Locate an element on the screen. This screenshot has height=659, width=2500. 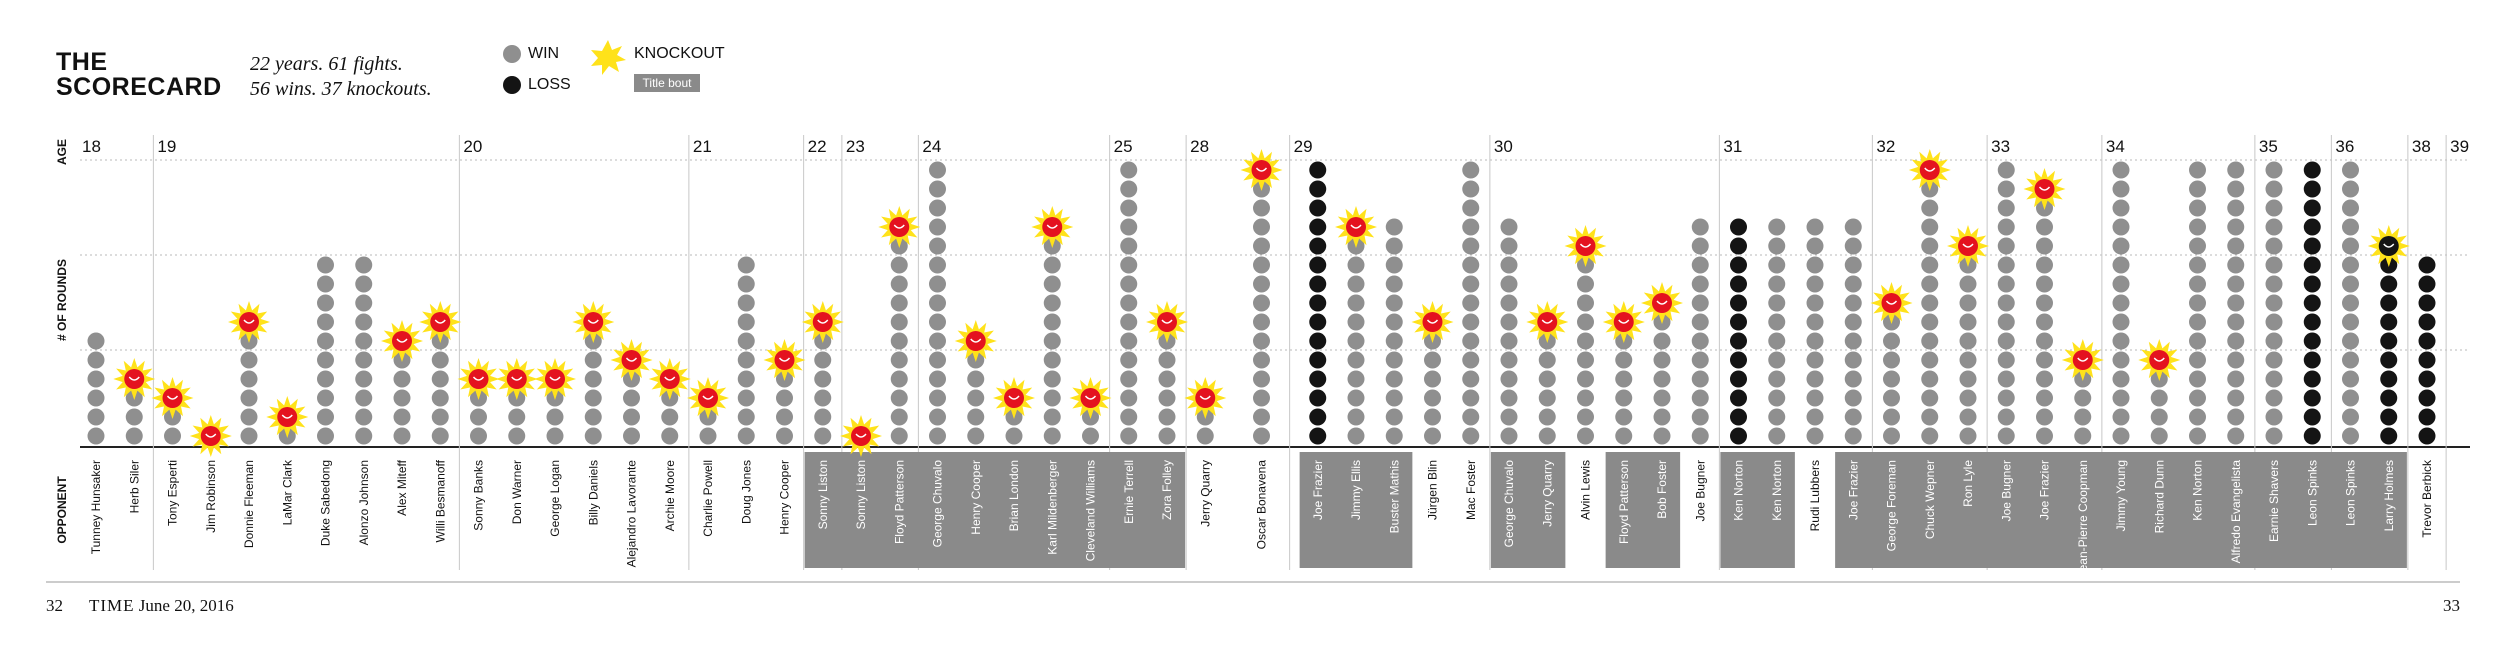
opponent-label: Tony Esperti is located at coordinates (173, 493).